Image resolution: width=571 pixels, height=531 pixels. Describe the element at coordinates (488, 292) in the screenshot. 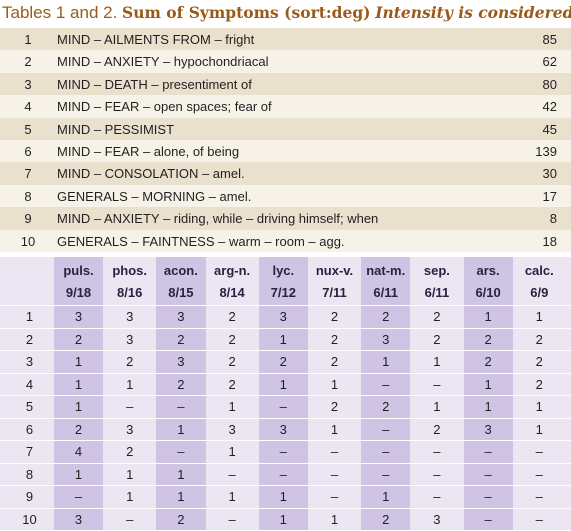

I see `column-ratio: 6/10` at that location.